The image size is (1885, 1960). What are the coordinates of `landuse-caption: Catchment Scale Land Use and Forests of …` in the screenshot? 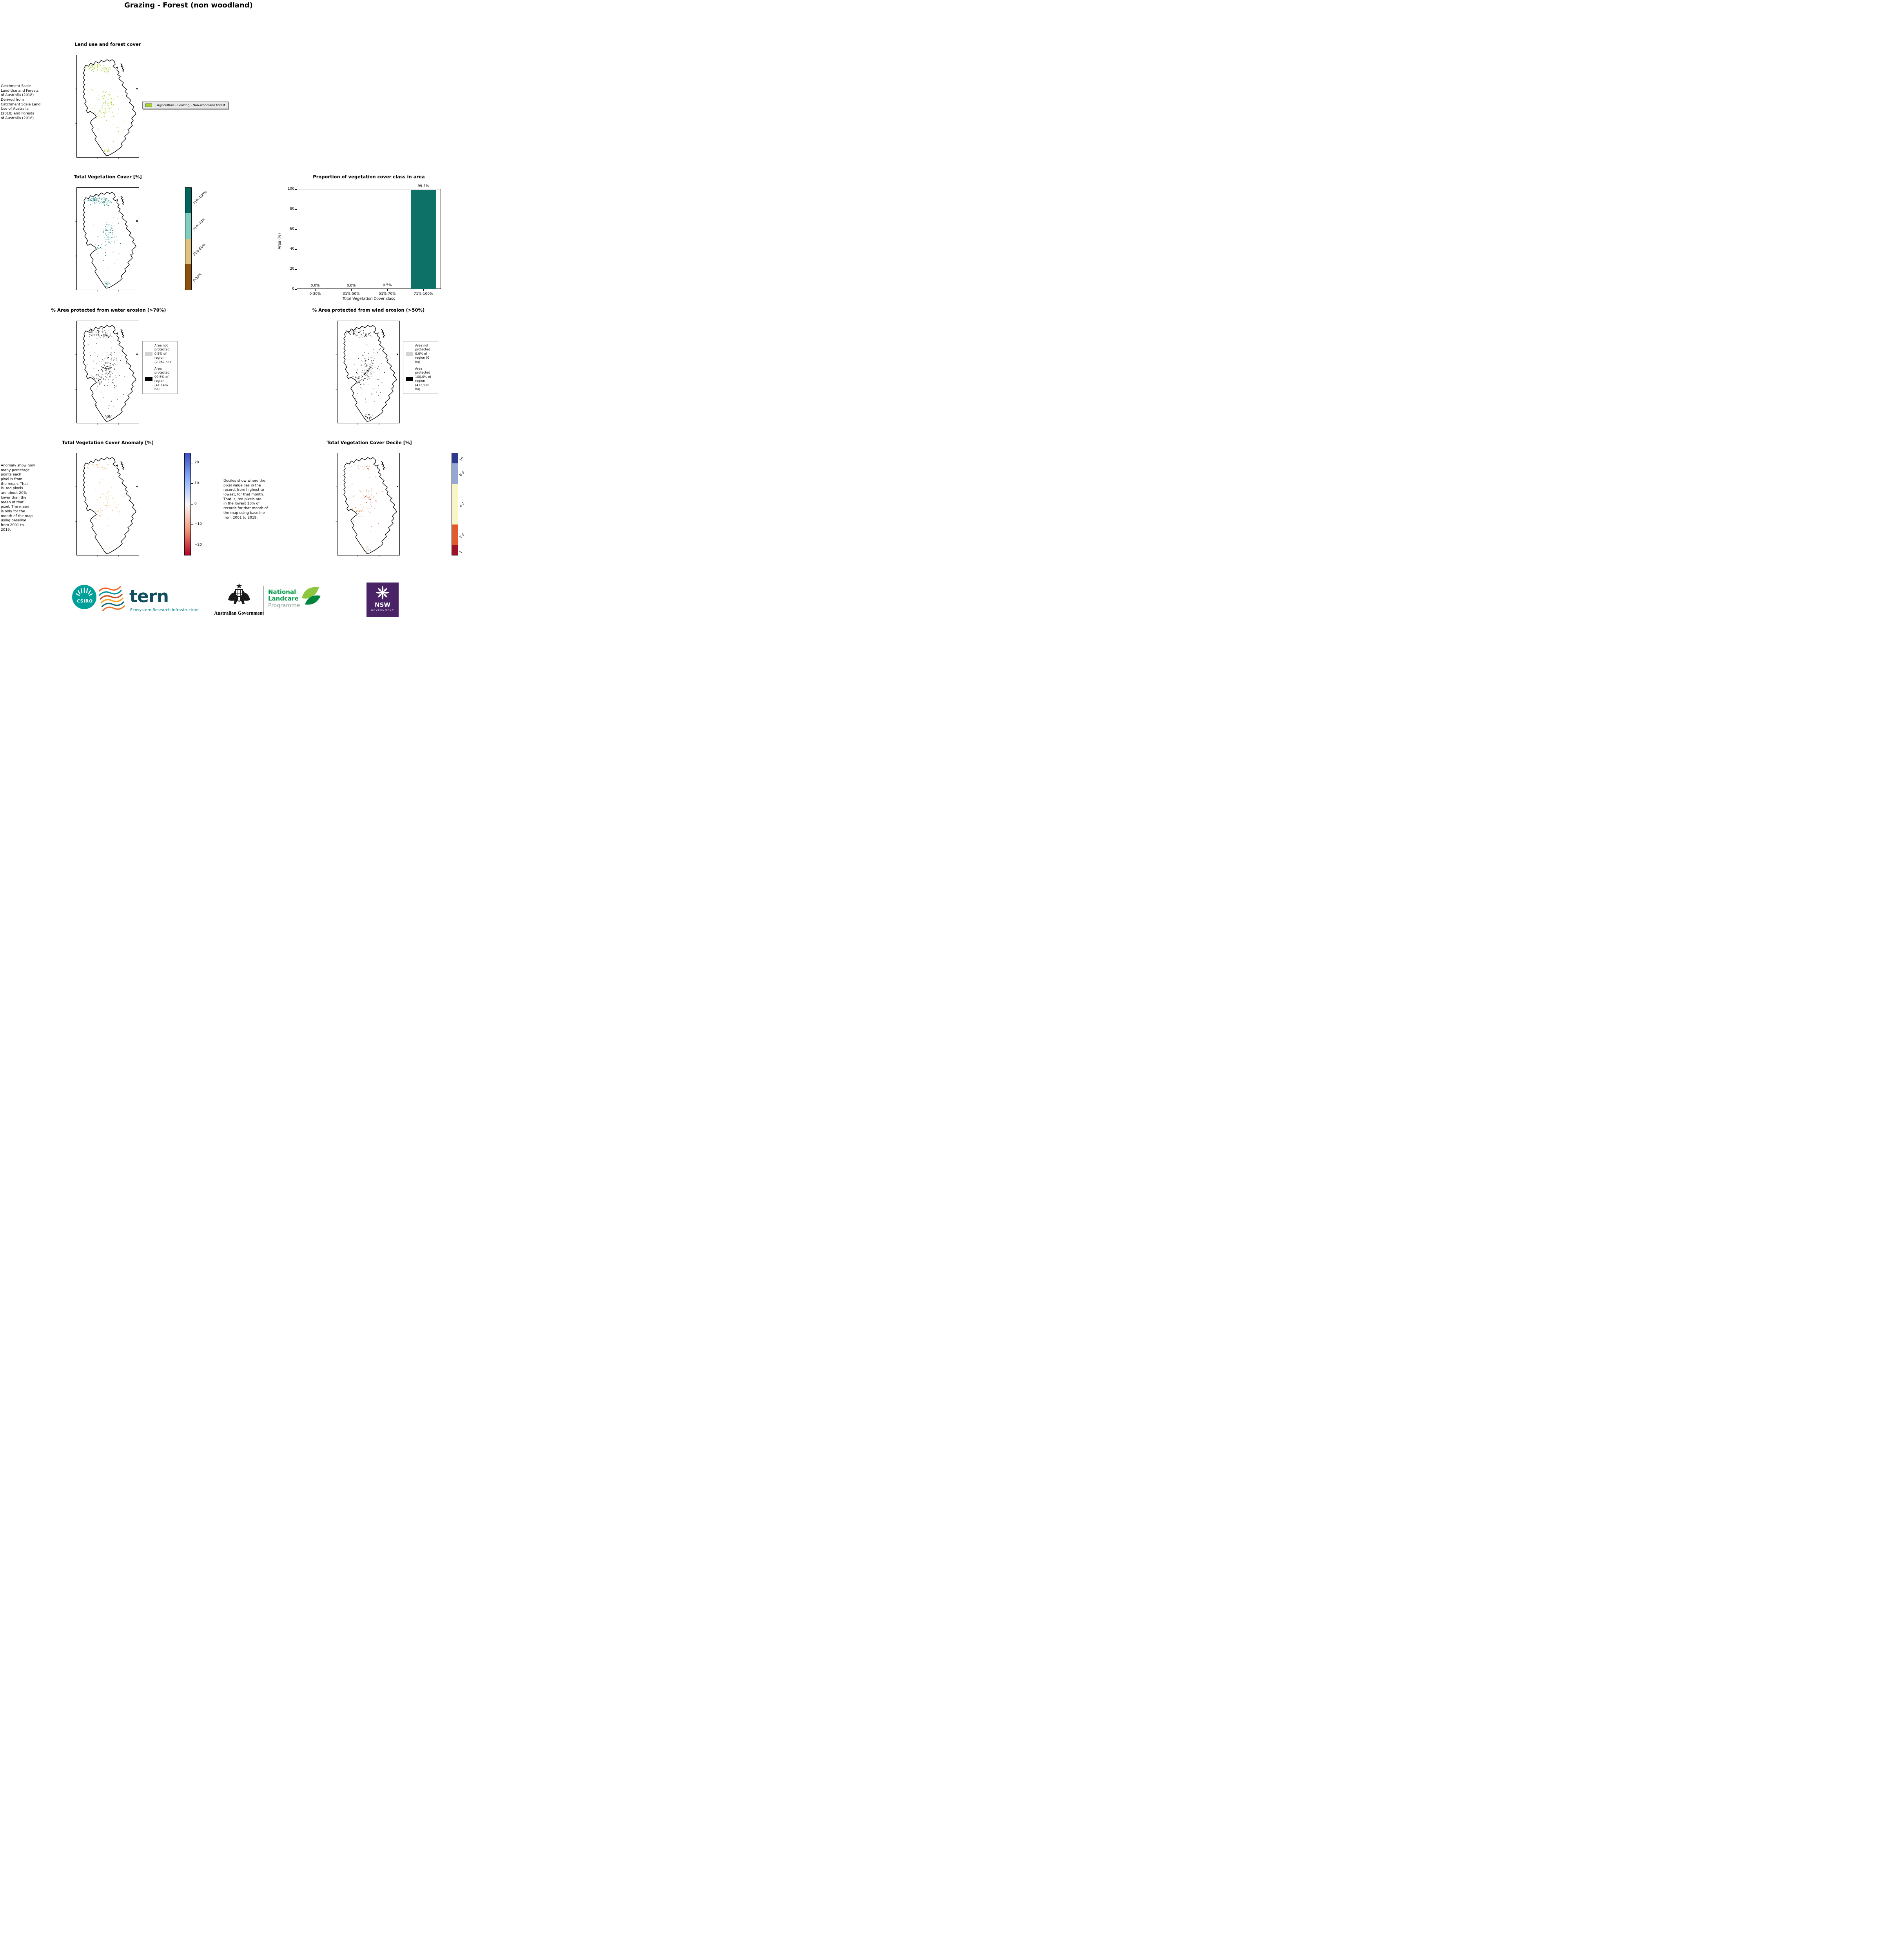 It's located at (21, 102).